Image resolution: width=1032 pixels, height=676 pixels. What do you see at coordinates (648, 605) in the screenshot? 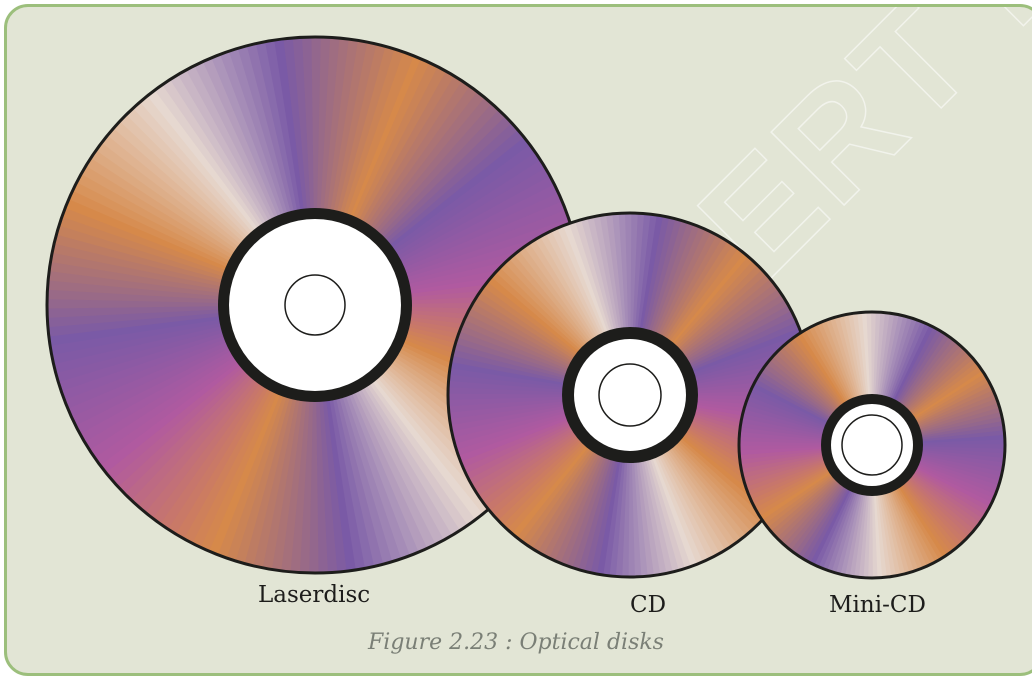
I see `cd-label: CD` at bounding box center [648, 605].